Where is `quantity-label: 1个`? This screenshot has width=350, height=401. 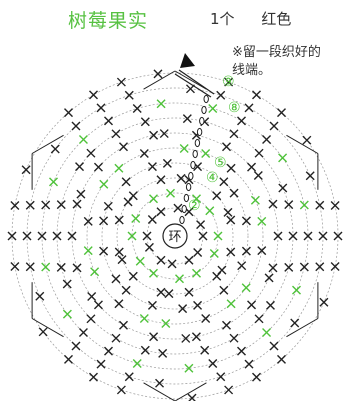 quantity-label: 1个 is located at coordinates (222, 19).